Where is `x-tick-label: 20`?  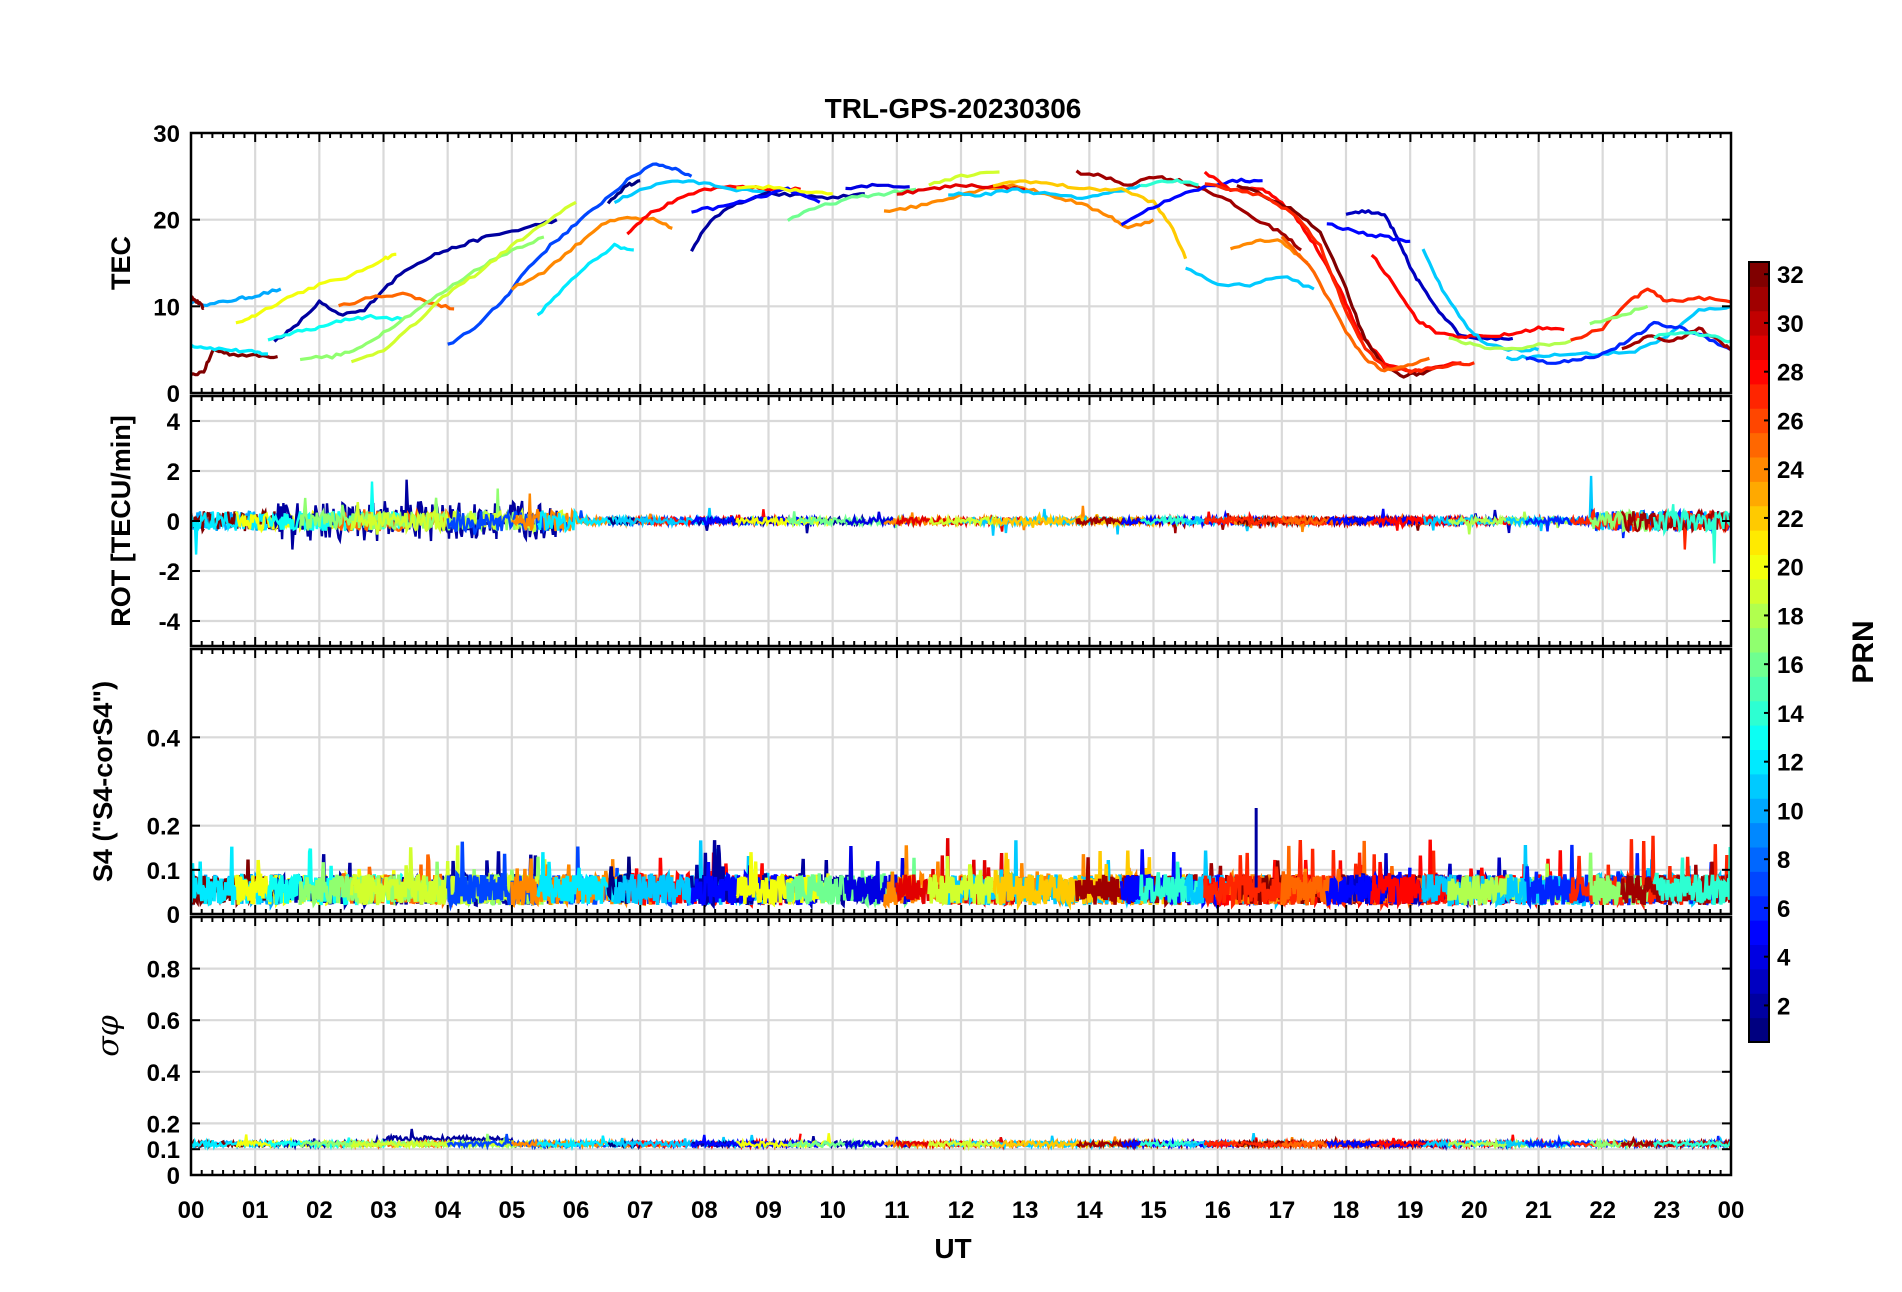 x-tick-label: 20 is located at coordinates (1474, 1210).